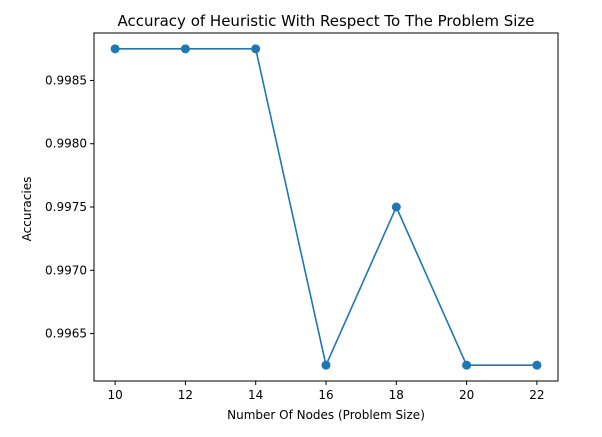  Describe the element at coordinates (66, 334) in the screenshot. I see `y-tick-label: 0.9965` at that location.